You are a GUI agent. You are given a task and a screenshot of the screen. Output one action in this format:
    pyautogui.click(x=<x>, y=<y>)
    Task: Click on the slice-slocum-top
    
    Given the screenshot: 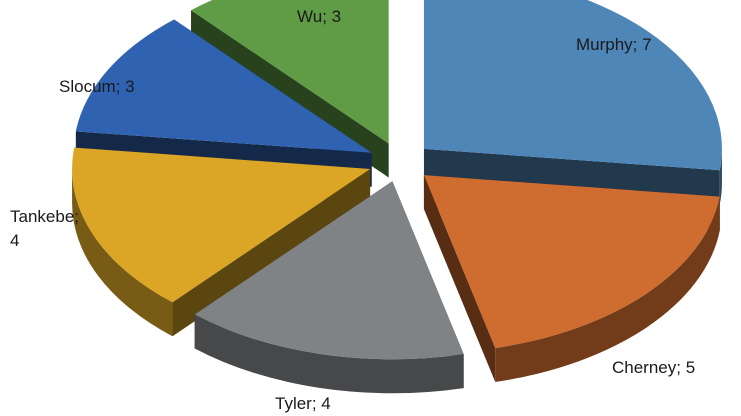 What is the action you would take?
    pyautogui.click(x=223, y=86)
    